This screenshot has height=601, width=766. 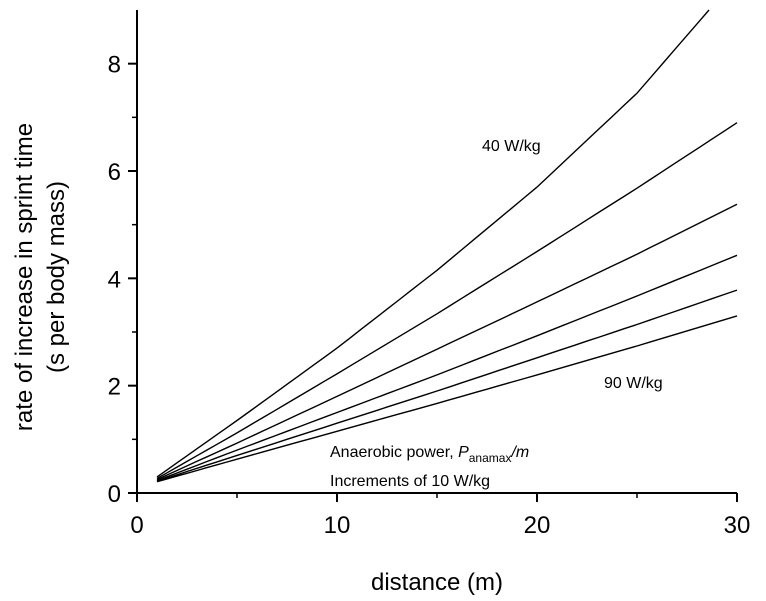 What do you see at coordinates (537, 525) in the screenshot?
I see `x-tick-label-2: 20` at bounding box center [537, 525].